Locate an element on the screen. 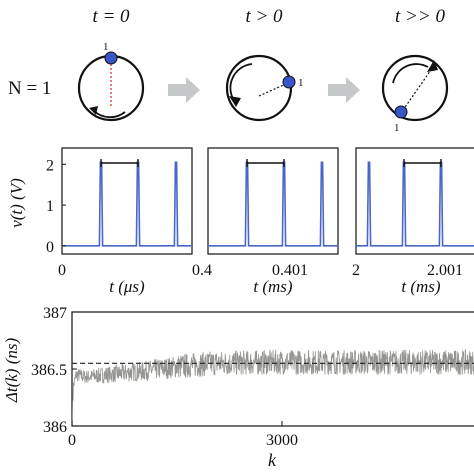  stage-3-marker is located at coordinates (401, 112).